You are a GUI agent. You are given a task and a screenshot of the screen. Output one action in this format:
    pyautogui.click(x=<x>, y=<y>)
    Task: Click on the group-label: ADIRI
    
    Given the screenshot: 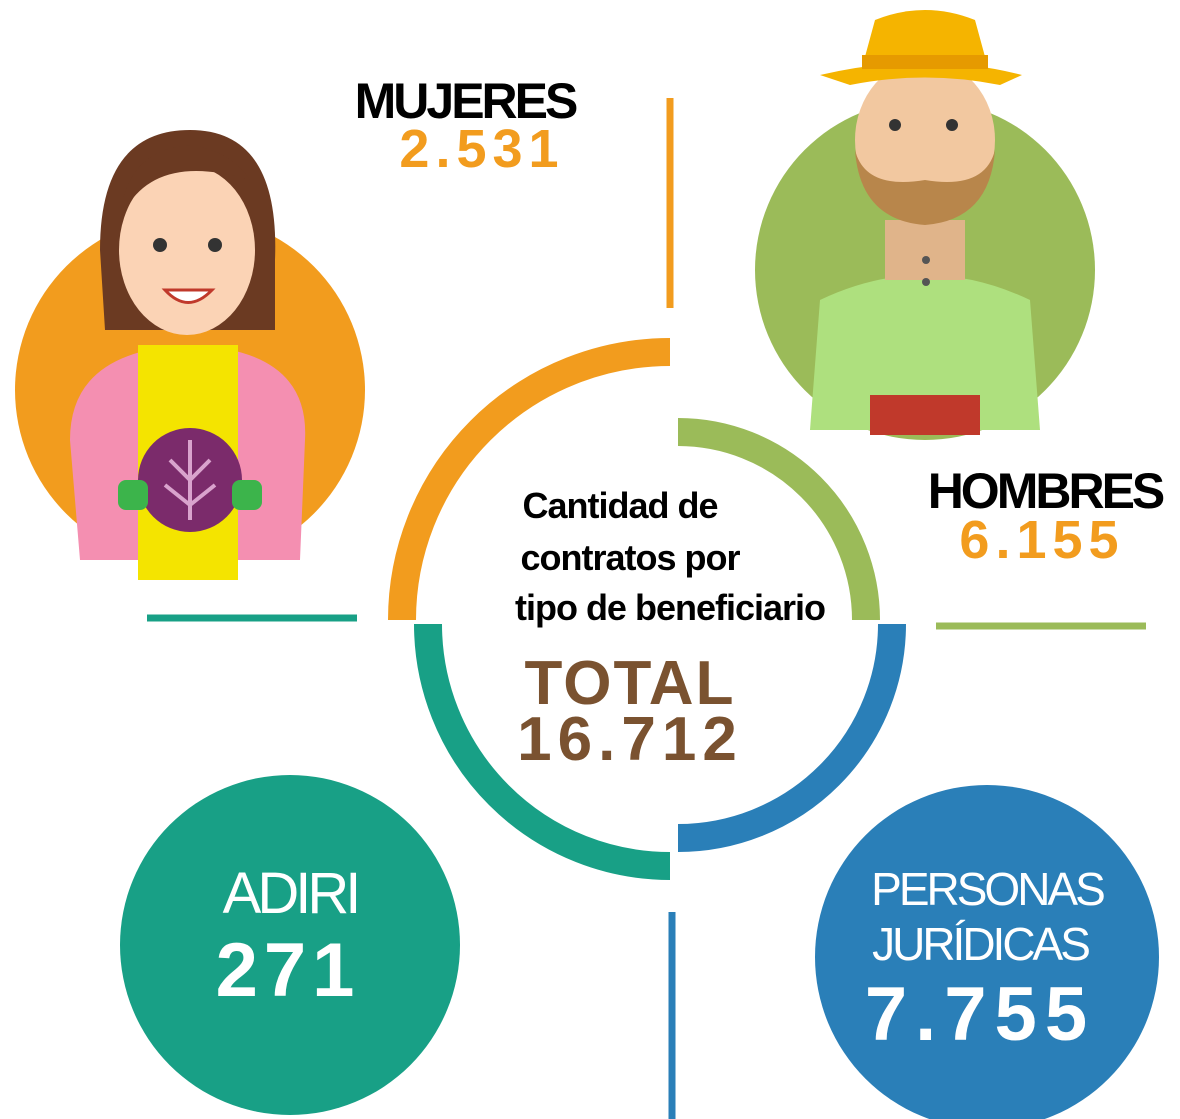 What is the action you would take?
    pyautogui.click(x=290, y=893)
    